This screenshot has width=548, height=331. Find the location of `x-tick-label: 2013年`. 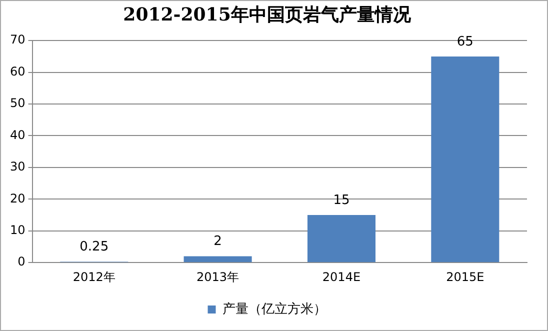

x-tick-label: 2013年 is located at coordinates (218, 277).